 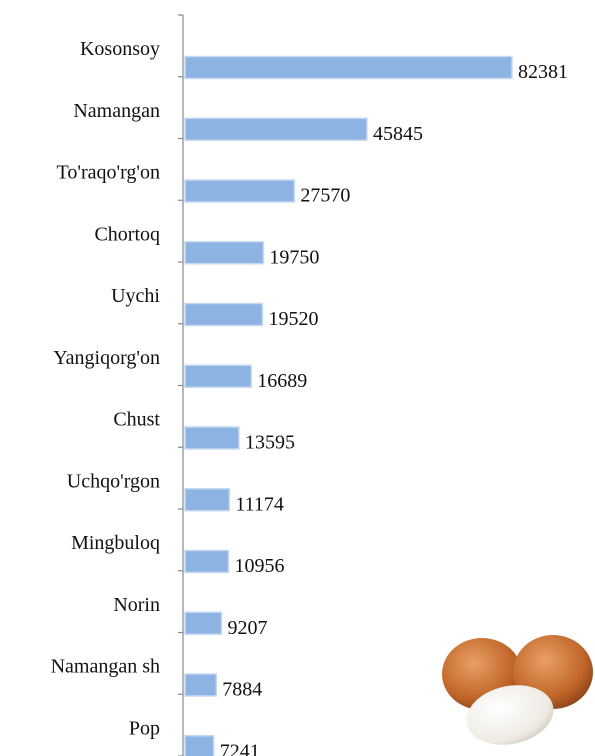 What do you see at coordinates (144, 728) in the screenshot?
I see `category-label: Pop` at bounding box center [144, 728].